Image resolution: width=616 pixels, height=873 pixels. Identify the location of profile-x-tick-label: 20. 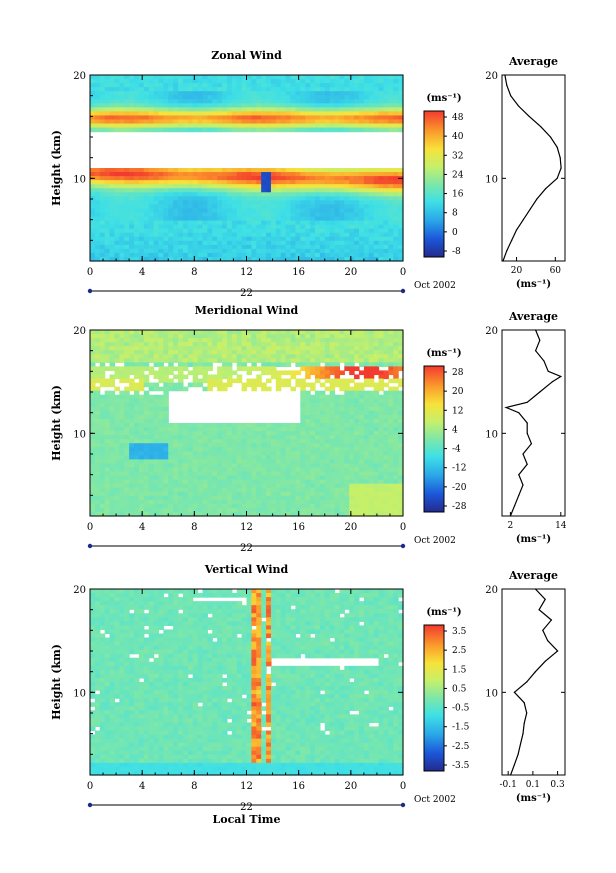
(517, 271).